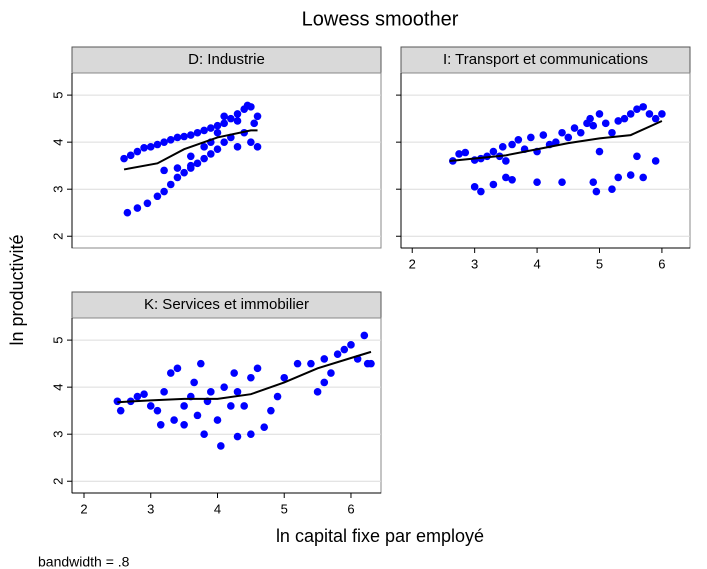 This screenshot has width=707, height=569. What do you see at coordinates (57, 189) in the screenshot?
I see `y-tick-label: 3` at bounding box center [57, 189].